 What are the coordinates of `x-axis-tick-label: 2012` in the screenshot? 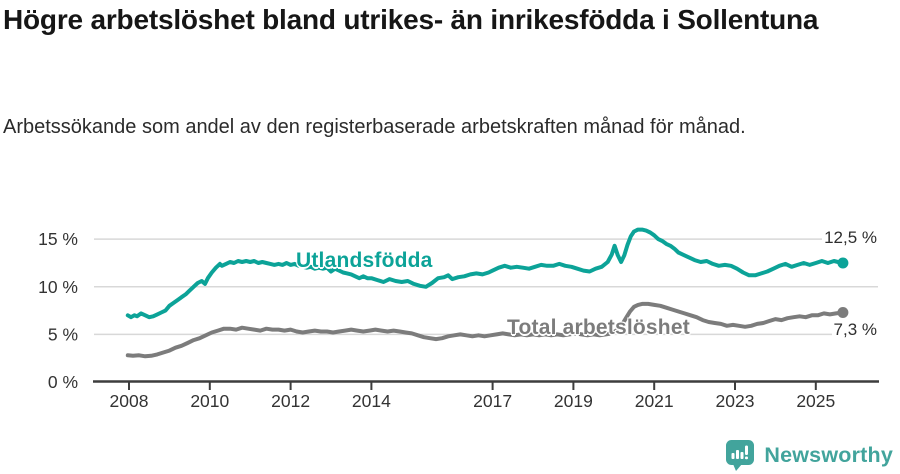 It's located at (290, 401).